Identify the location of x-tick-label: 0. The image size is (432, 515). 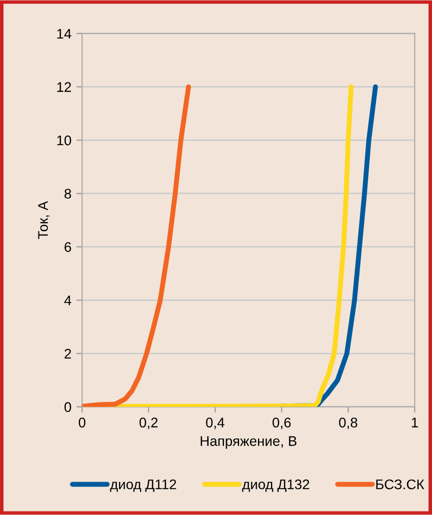
(82, 423).